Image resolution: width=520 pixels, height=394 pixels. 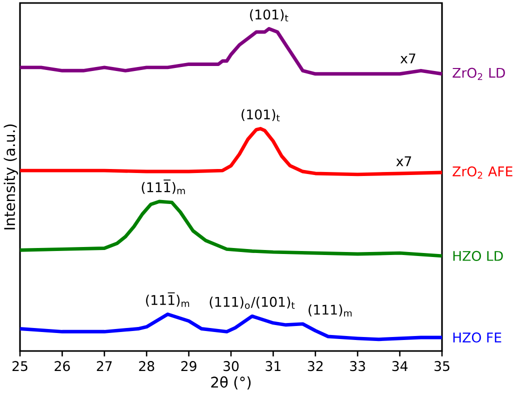 What do you see at coordinates (478, 74) in the screenshot?
I see `series-label: ZrO$_{2}$ LD` at bounding box center [478, 74].